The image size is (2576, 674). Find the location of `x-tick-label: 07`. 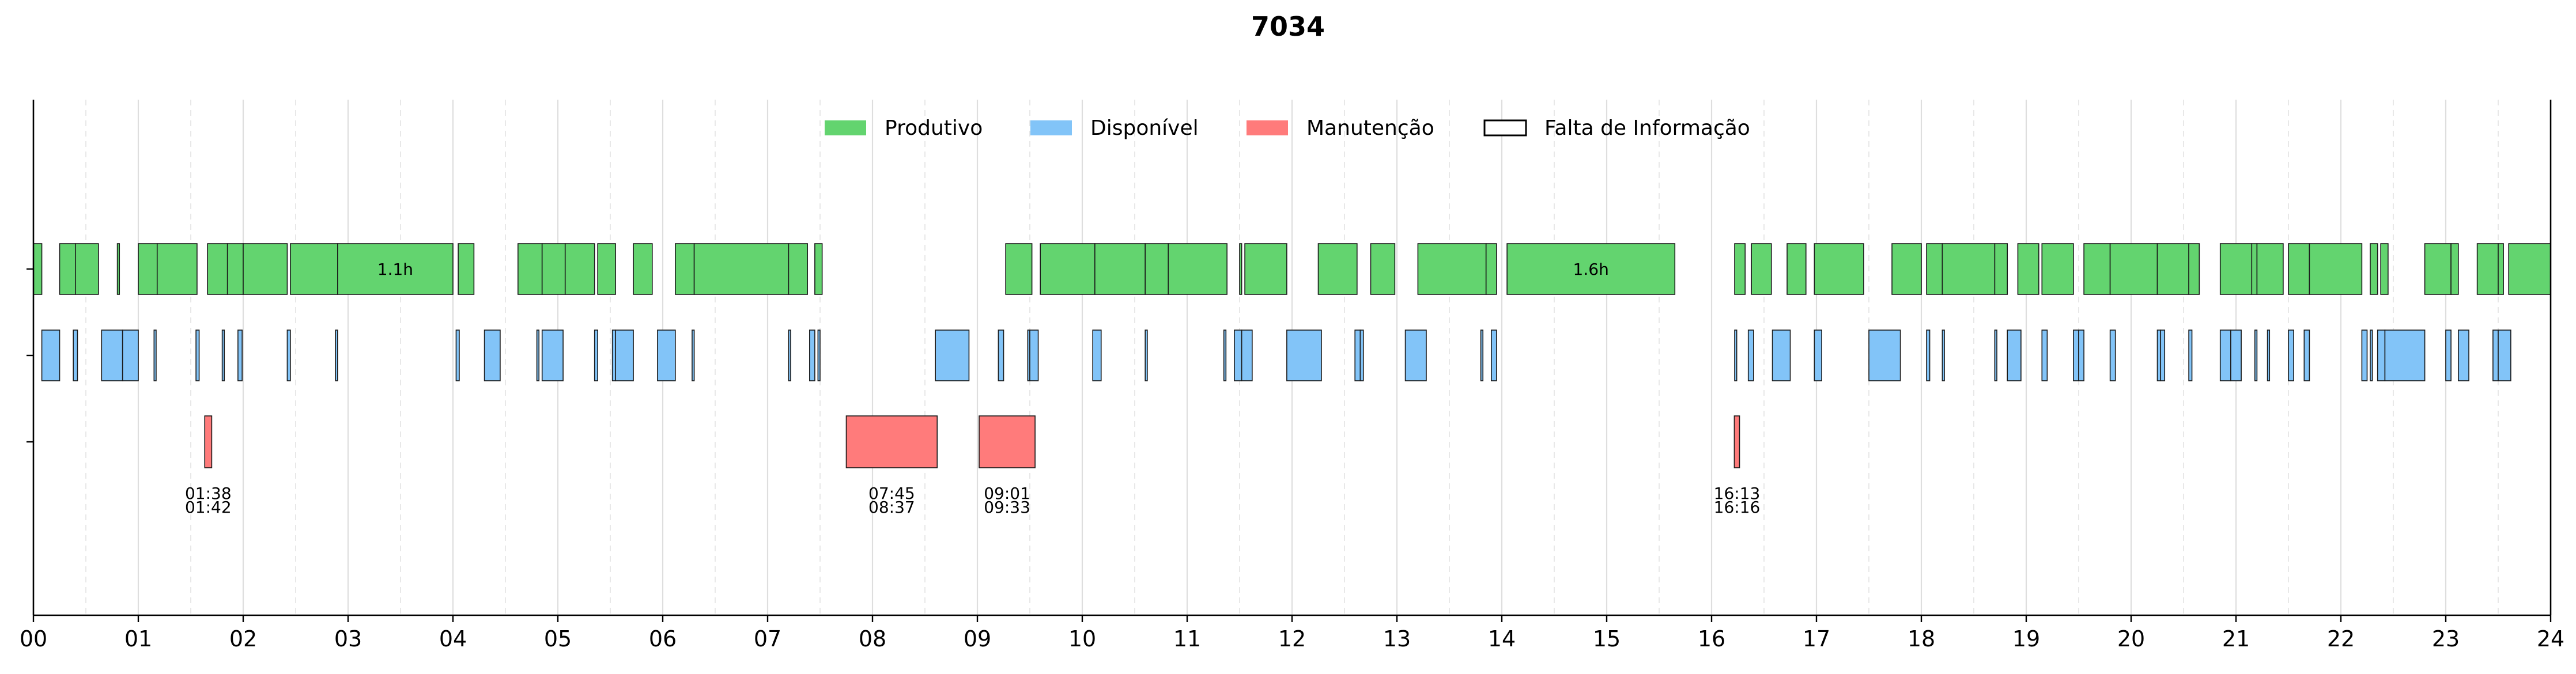

x-tick-label: 07 is located at coordinates (767, 639).